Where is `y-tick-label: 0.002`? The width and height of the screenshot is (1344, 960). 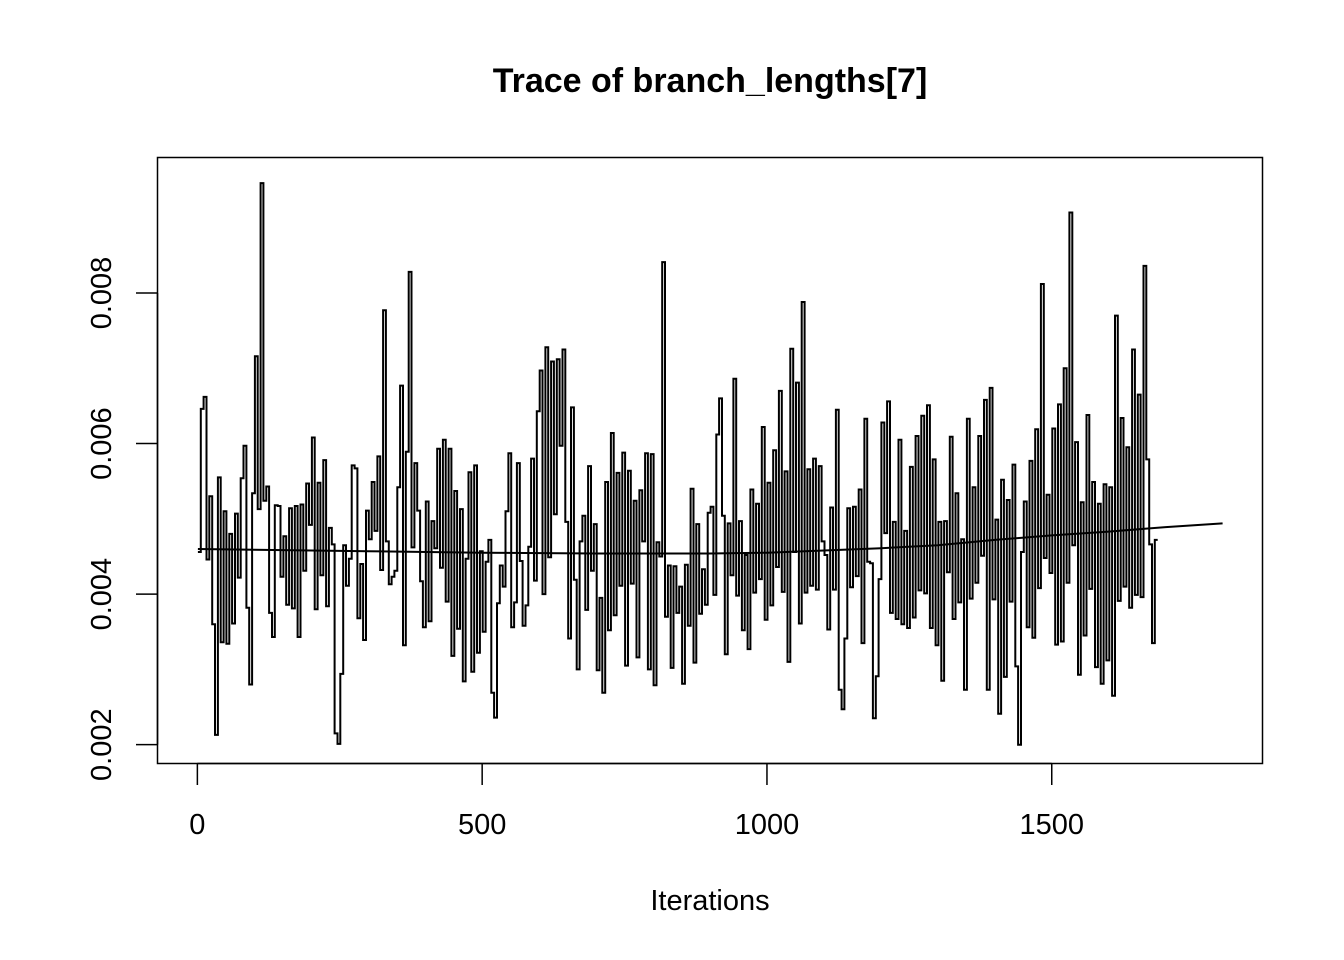
y-tick-label: 0.002 is located at coordinates (102, 744).